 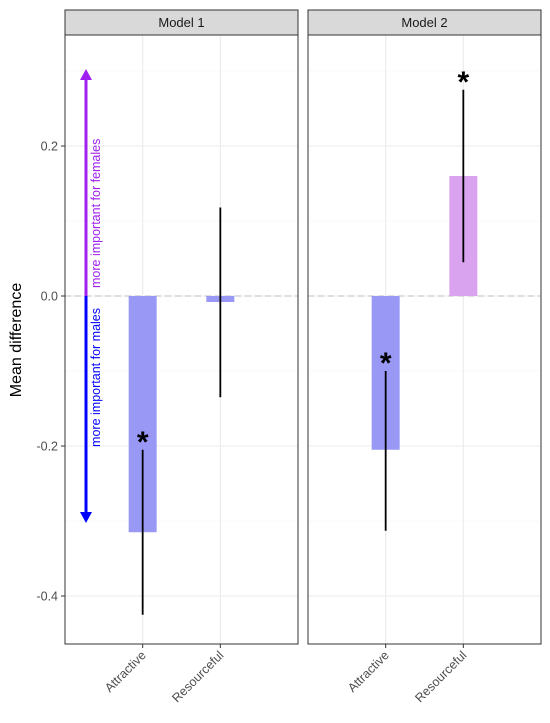 I want to click on y-tick-label: 0.0, so click(x=49, y=297).